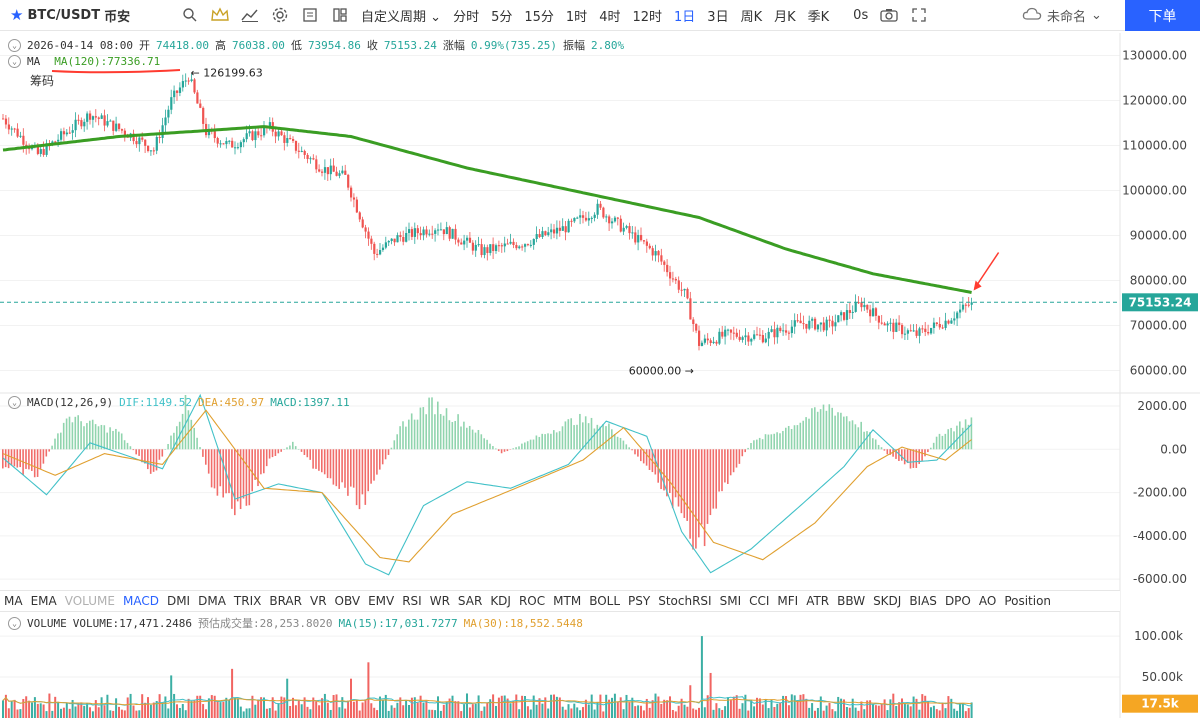 This screenshot has height=718, width=1200. I want to click on interval-8: 周K, so click(751, 17).